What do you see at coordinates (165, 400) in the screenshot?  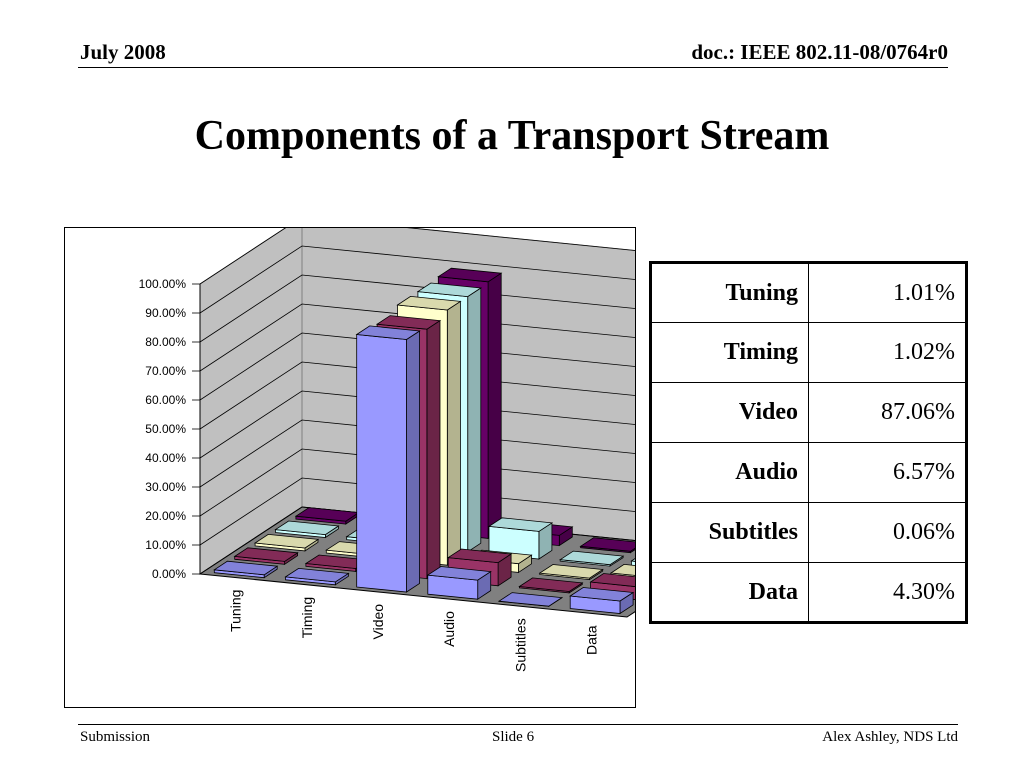 I see `y-tick-label: 60.00%` at bounding box center [165, 400].